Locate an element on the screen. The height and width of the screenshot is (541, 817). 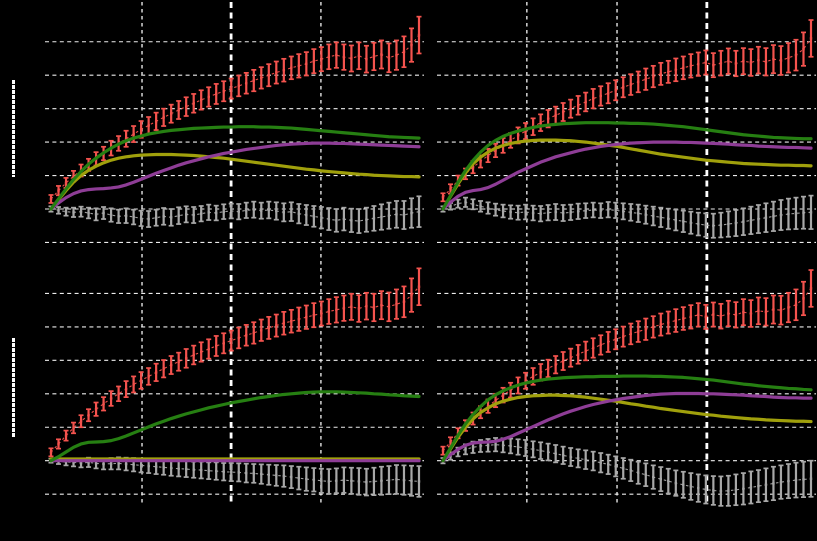
top-left-green-line is located at coordinates (235, 168).